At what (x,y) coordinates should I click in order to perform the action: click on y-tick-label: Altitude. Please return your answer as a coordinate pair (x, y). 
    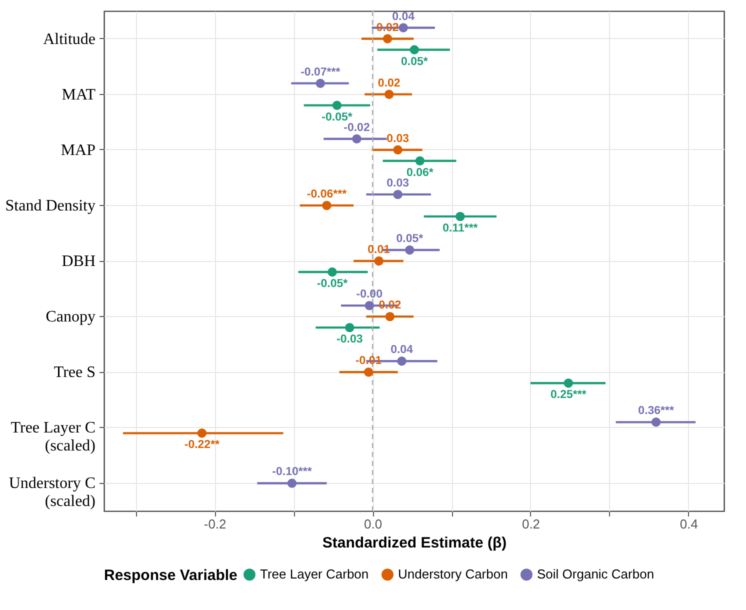
    Looking at the image, I should click on (69, 39).